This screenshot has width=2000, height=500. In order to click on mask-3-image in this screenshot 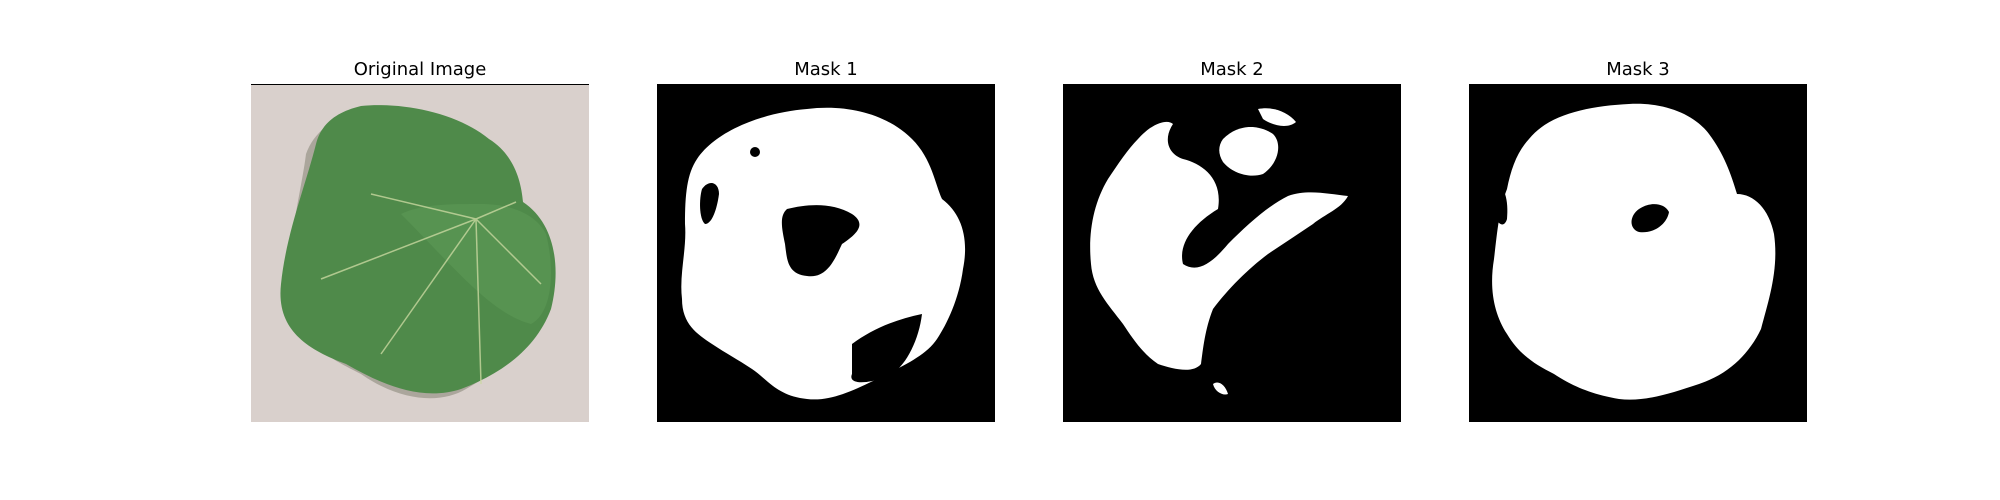, I will do `click(1638, 253)`.